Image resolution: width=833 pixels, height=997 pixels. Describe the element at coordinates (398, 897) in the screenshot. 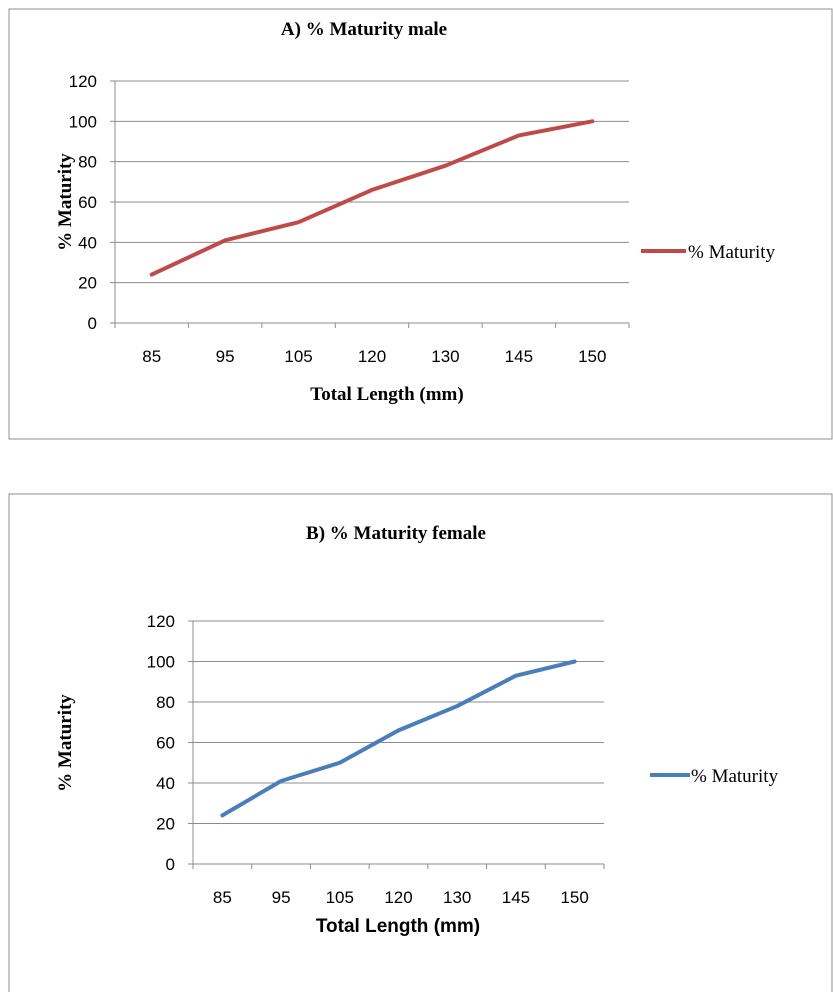

I see `chart-b-x-tick-label: 120` at that location.